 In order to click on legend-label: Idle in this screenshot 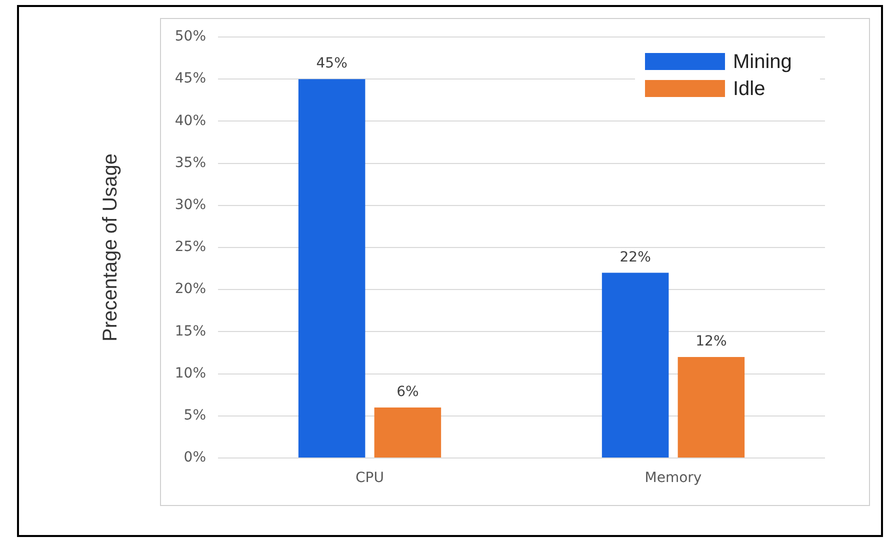, I will do `click(749, 89)`.